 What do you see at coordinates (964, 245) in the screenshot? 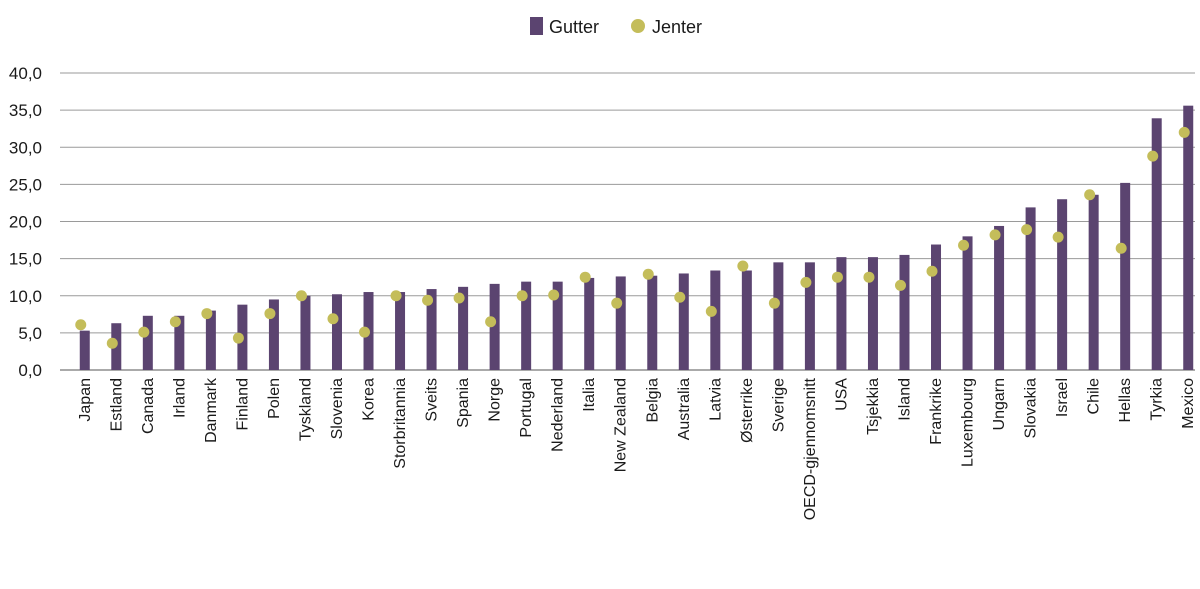
I see `dot-luxembourg` at bounding box center [964, 245].